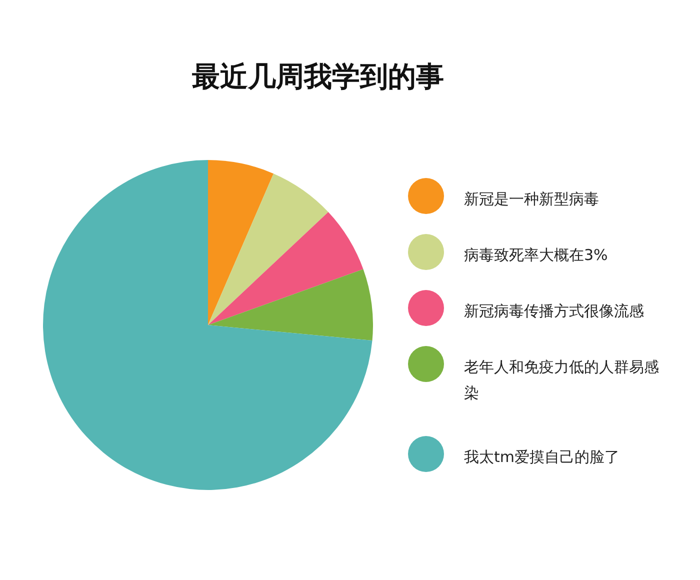 This screenshot has height=580, width=700. Describe the element at coordinates (542, 457) in the screenshot. I see `legend-label: 我太tm爱摸自己的脸了` at that location.